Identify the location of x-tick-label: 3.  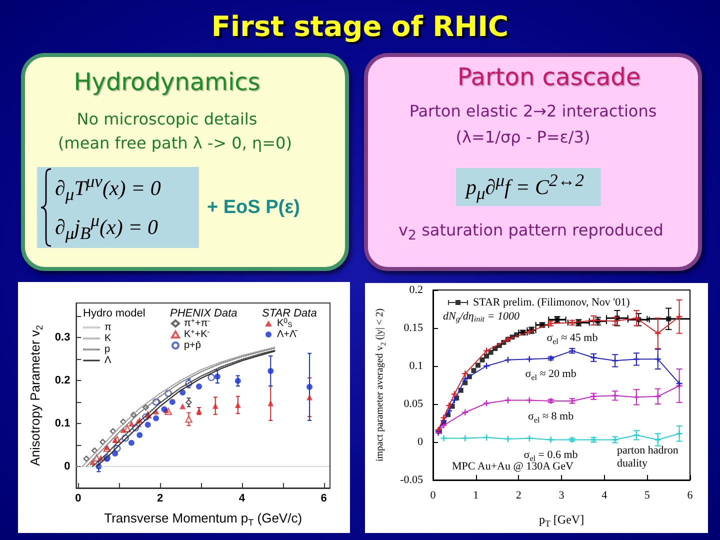
(561, 496).